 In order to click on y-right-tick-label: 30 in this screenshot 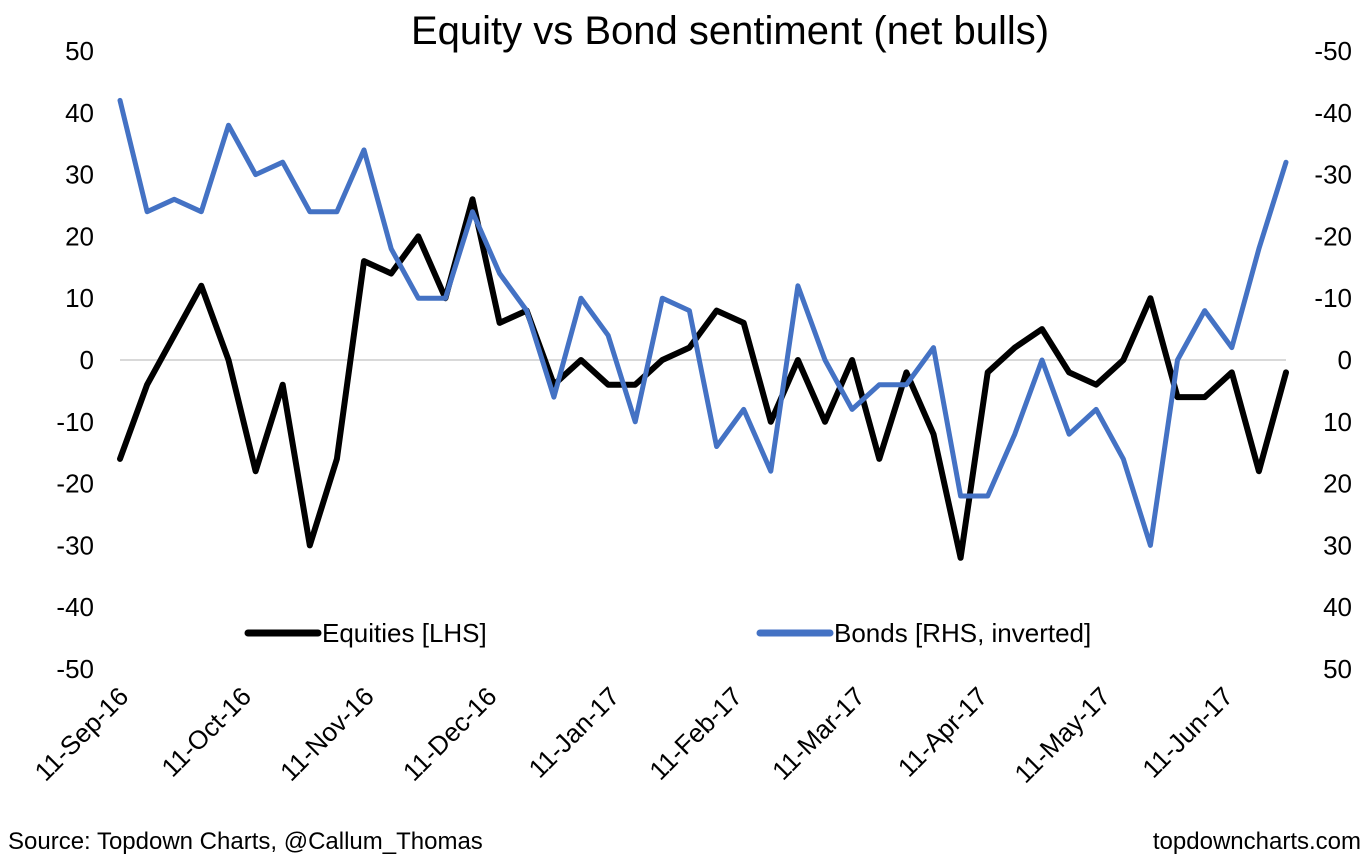, I will do `click(1337, 545)`.